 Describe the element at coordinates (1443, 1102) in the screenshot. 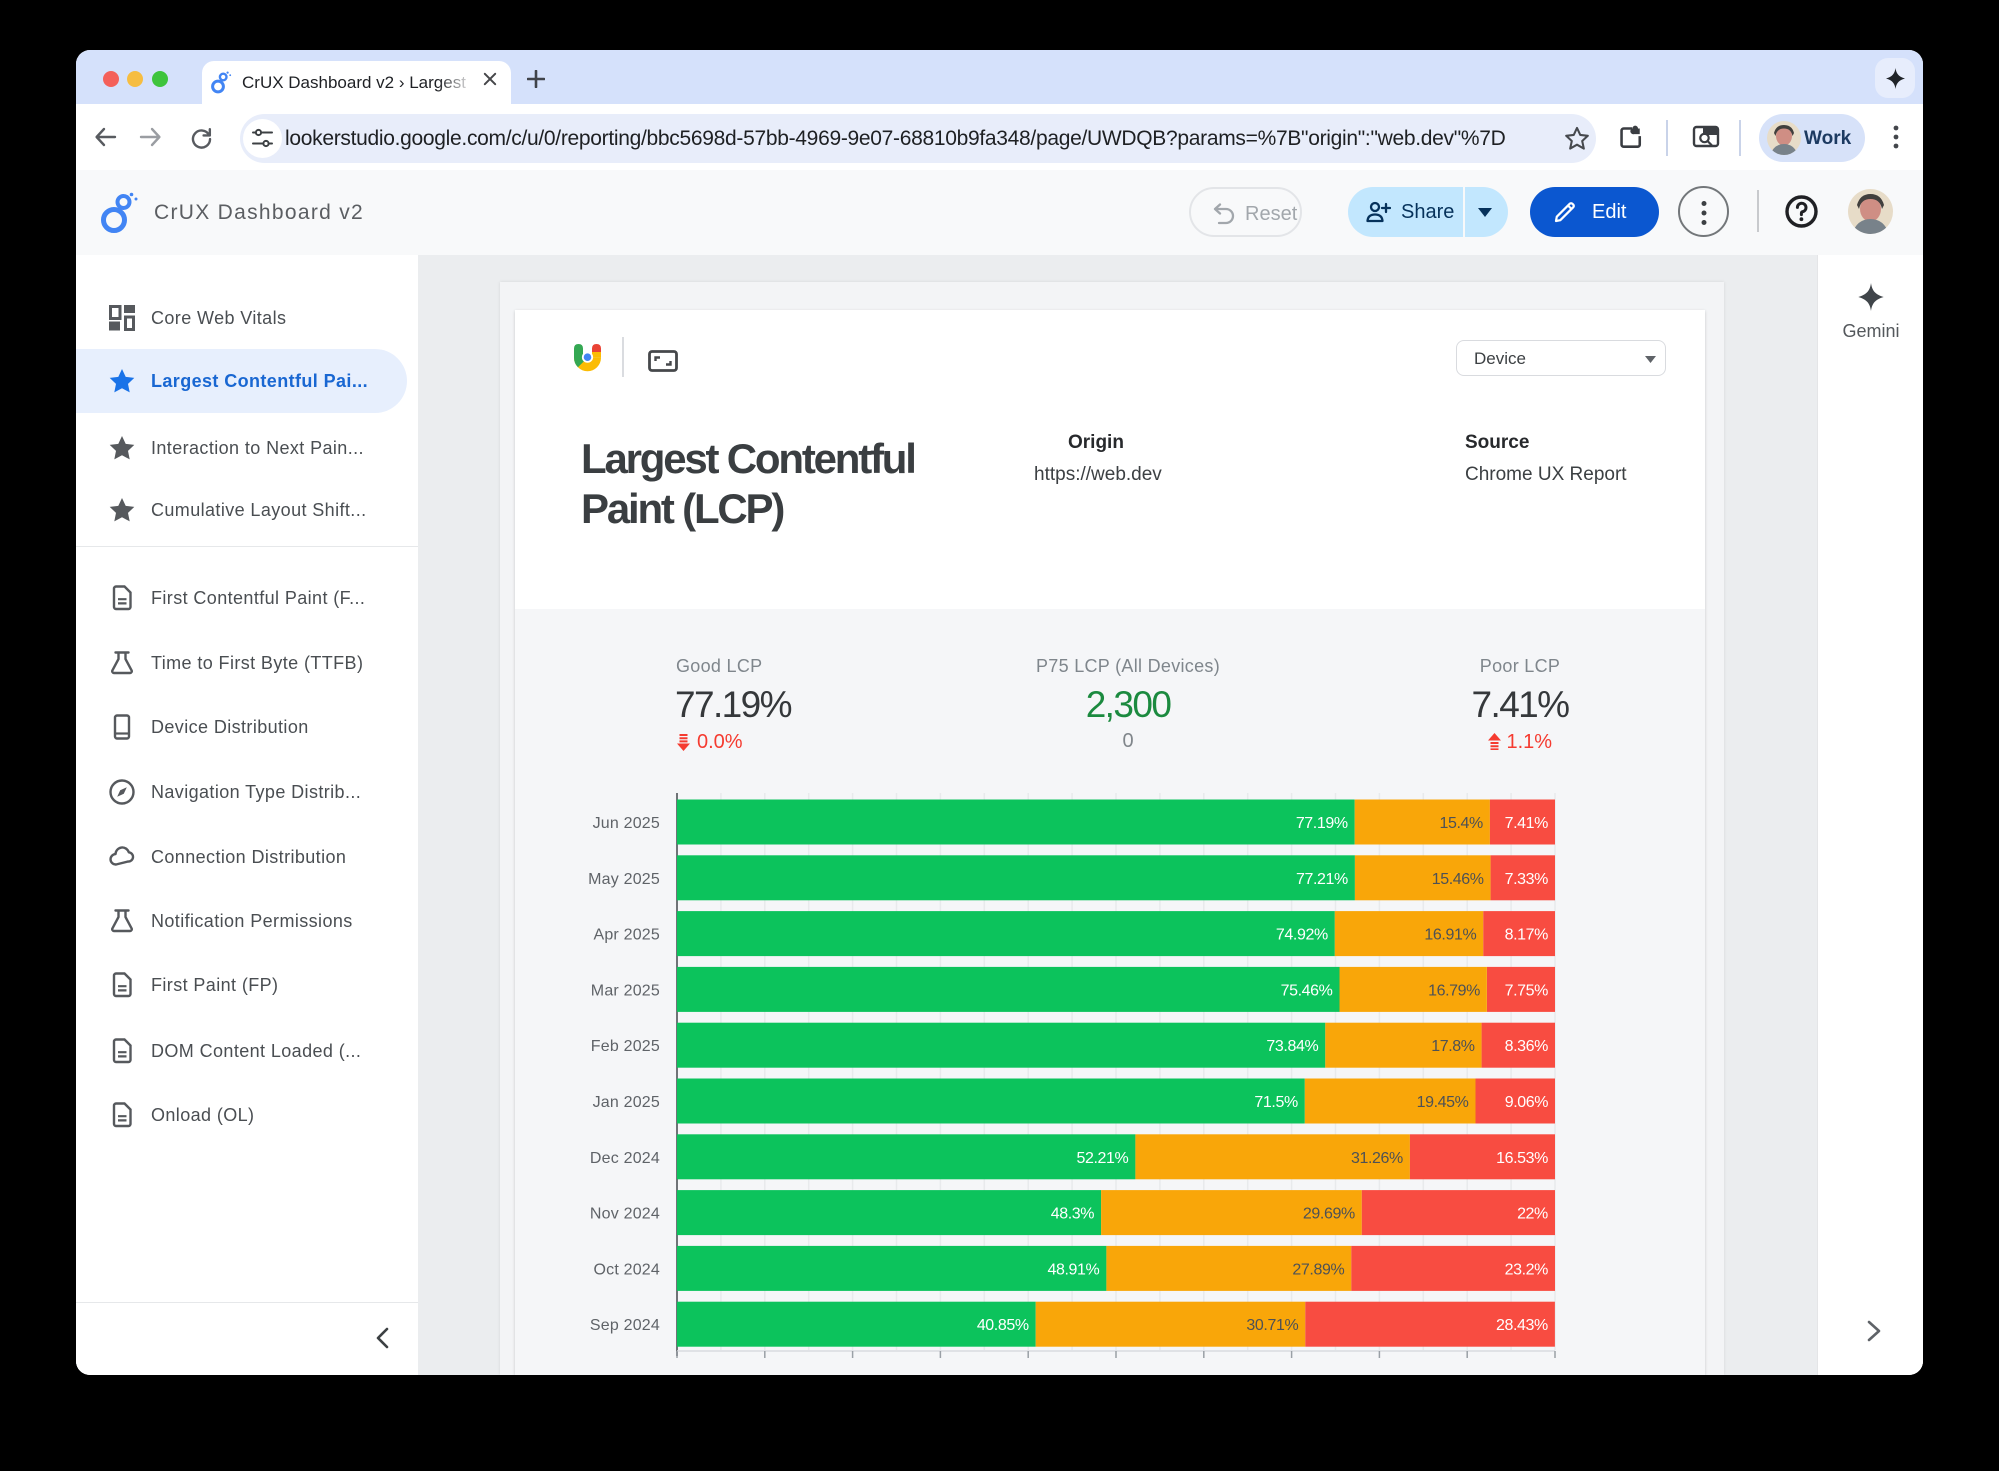

I see `svg-text: 19.45%` at that location.